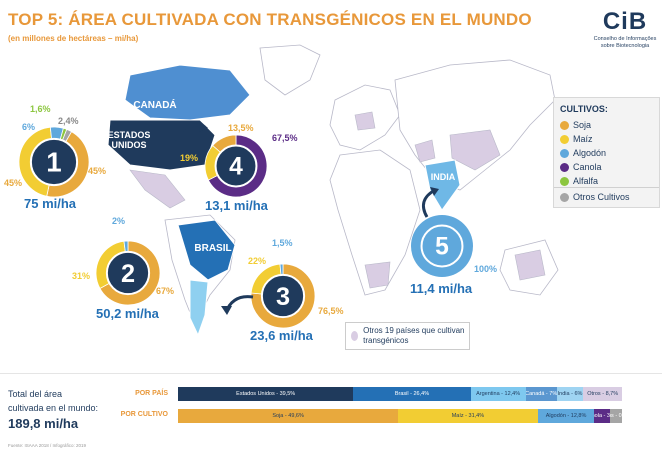 This screenshot has height=450, width=662. I want to click on row-label-pais: POR PAÍS, so click(151, 393).